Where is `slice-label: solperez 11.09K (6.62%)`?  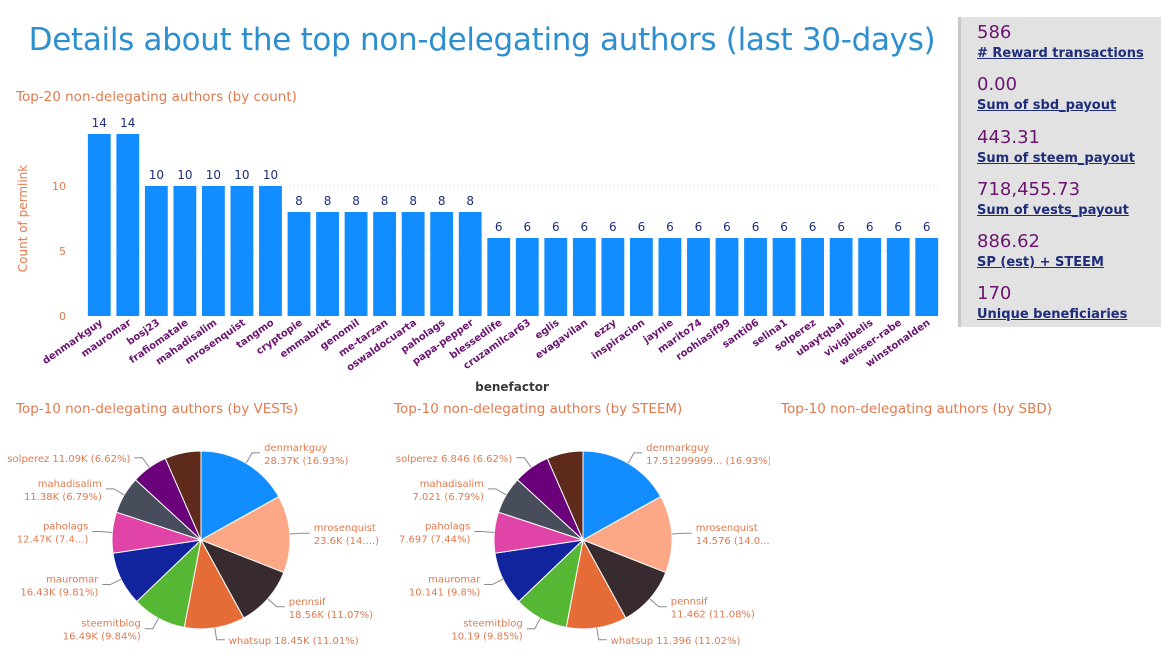
slice-label: solperez 11.09K (6.62%) is located at coordinates (68, 459).